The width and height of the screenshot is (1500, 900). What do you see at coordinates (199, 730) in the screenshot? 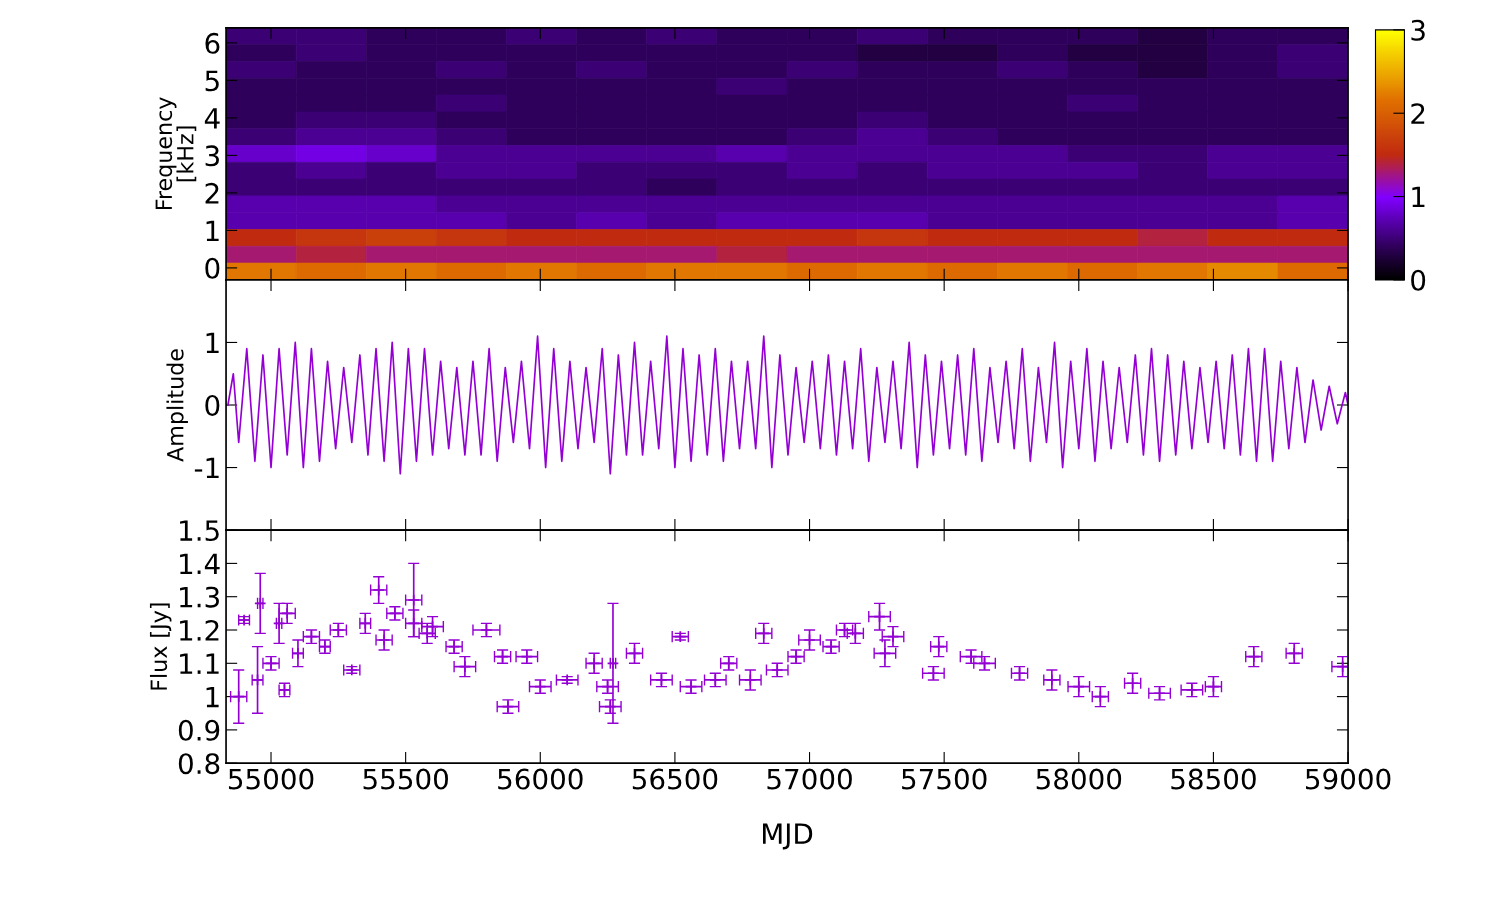
I see `y-tick-label: 0.9` at bounding box center [199, 730].